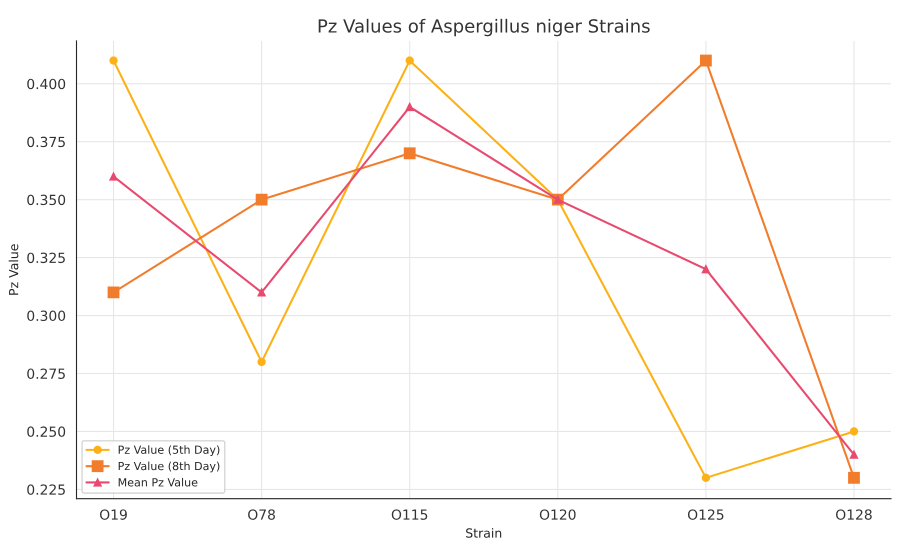 This screenshot has width=900, height=545. I want to click on chart-title: Pz Values of Aspergillus niger Strains, so click(484, 27).